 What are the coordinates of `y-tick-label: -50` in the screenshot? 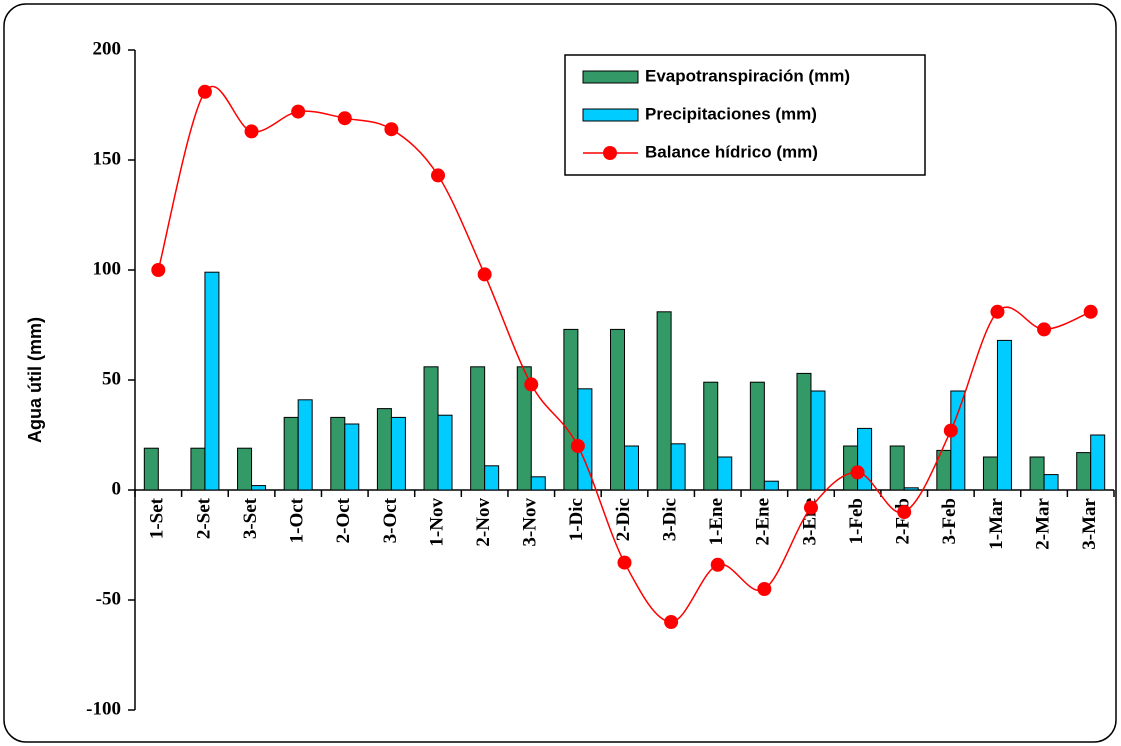 It's located at (108, 598).